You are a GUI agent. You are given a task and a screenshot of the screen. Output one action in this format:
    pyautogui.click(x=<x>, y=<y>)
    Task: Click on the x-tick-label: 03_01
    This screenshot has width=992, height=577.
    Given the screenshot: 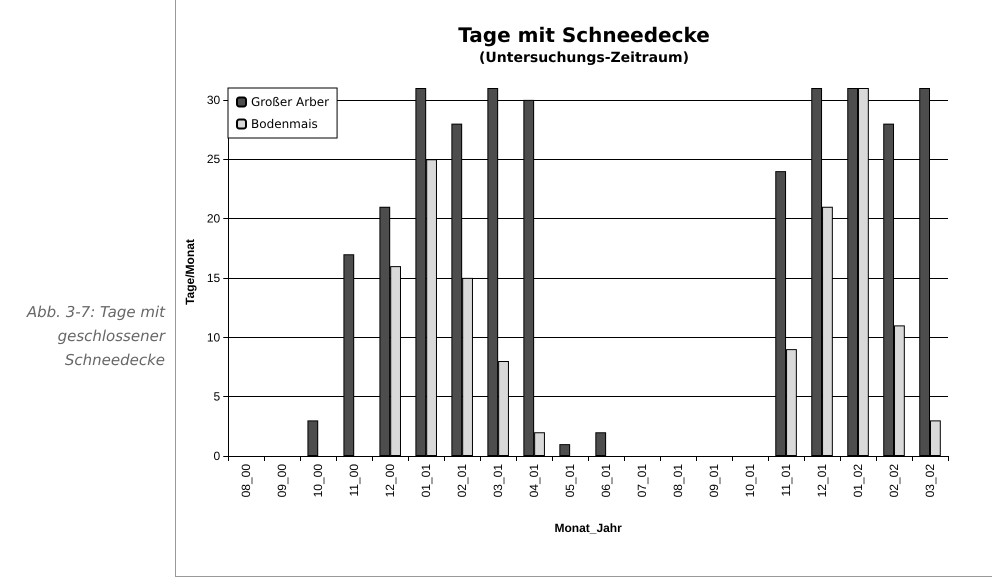 What is the action you would take?
    pyautogui.click(x=498, y=481)
    